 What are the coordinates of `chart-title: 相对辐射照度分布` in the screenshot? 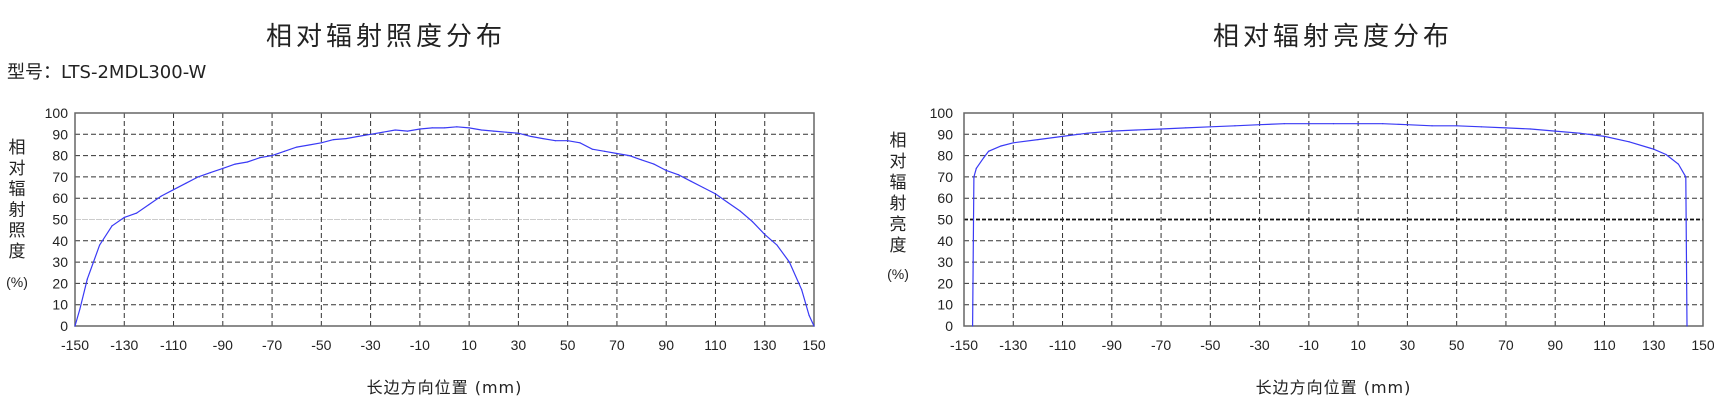 It's located at (386, 37).